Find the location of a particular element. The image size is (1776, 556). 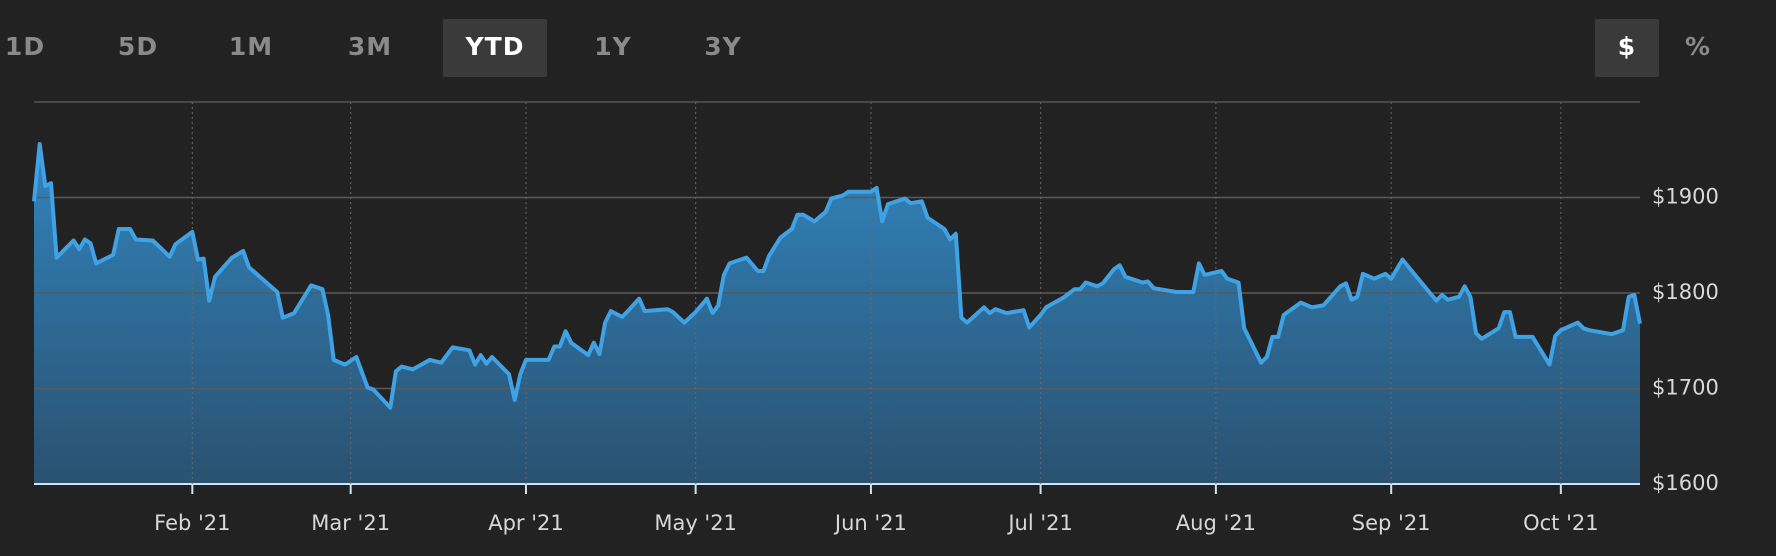

x-tick-label: Apr '21 is located at coordinates (526, 523).